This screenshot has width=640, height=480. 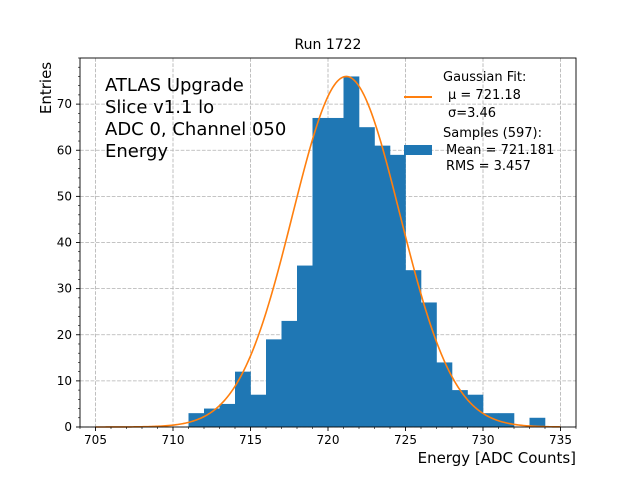 I want to click on x-tick-label: 720, so click(x=328, y=440).